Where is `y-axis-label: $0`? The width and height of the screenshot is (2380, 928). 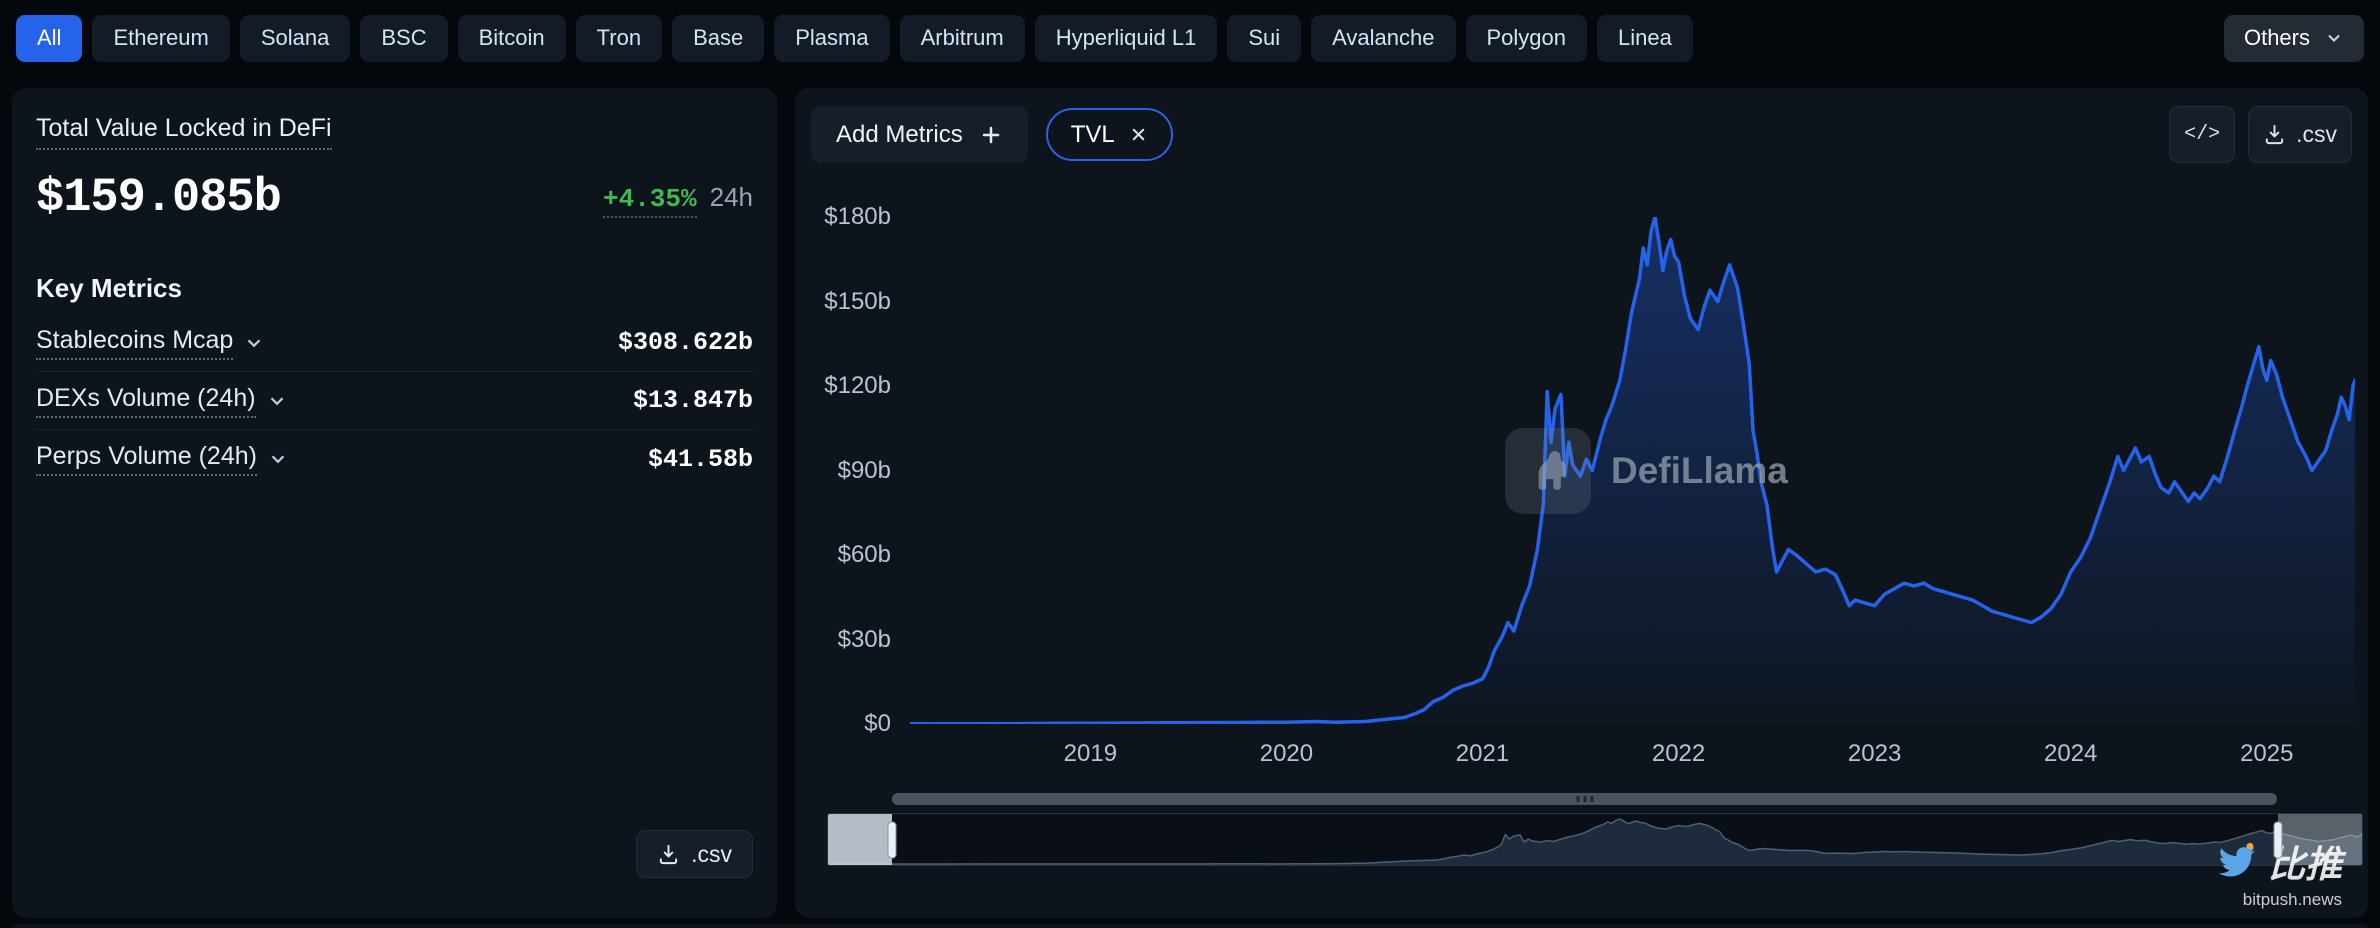 y-axis-label: $0 is located at coordinates (877, 723).